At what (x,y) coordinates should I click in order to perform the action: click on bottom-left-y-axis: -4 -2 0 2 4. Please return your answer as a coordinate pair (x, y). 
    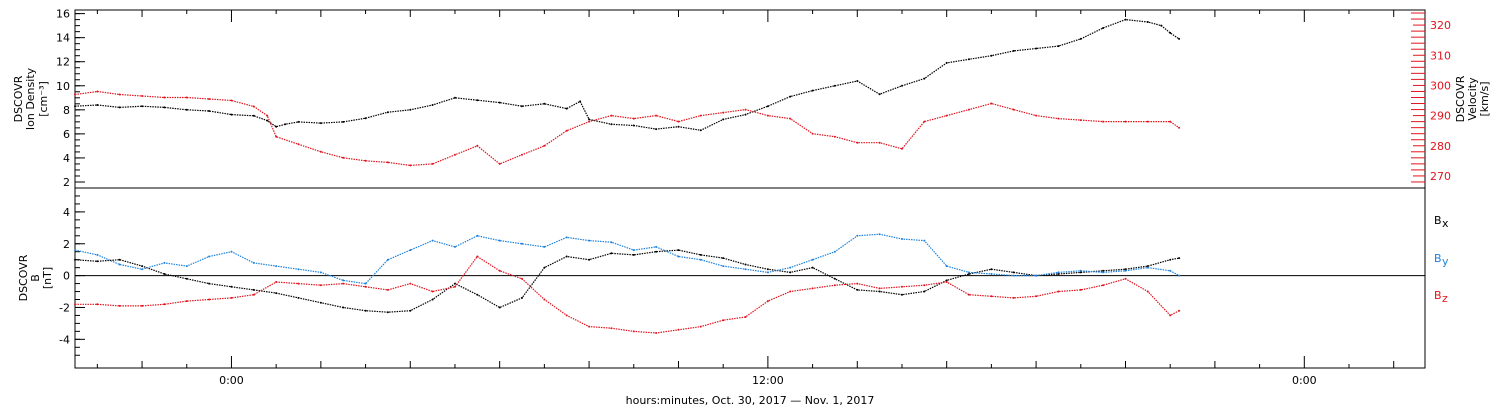
    Looking at the image, I should click on (72, 275).